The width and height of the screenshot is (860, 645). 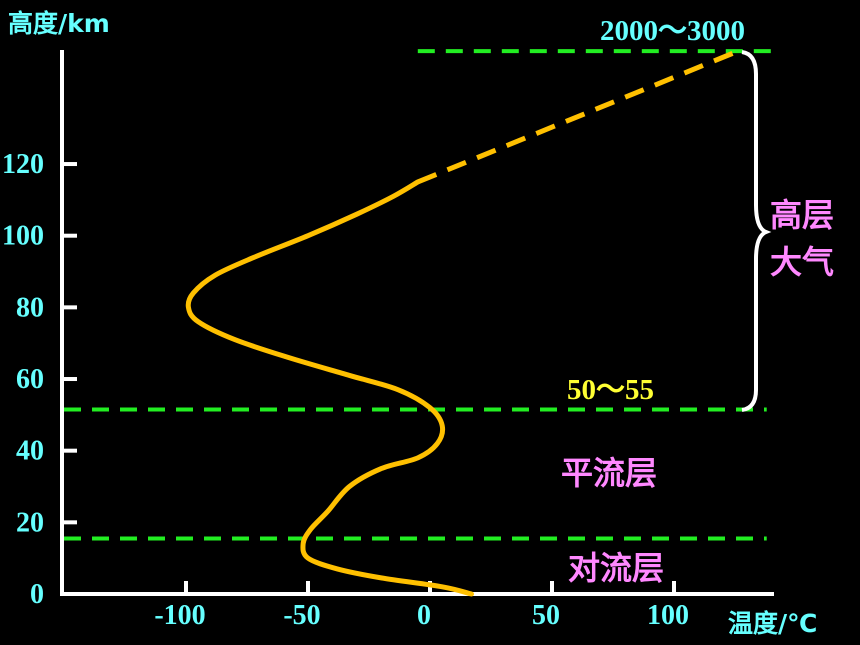 What do you see at coordinates (802, 215) in the screenshot?
I see `upper-atmosphere-label-line1: 高层` at bounding box center [802, 215].